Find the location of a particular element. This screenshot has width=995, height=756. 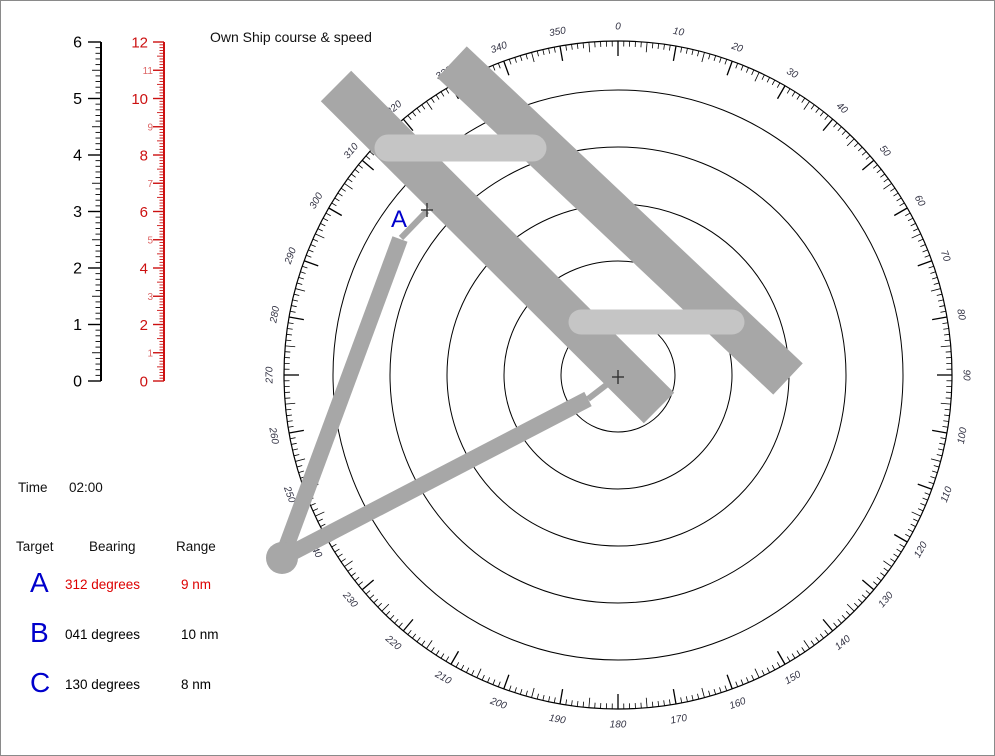

scale-label: 6 is located at coordinates (77, 43).